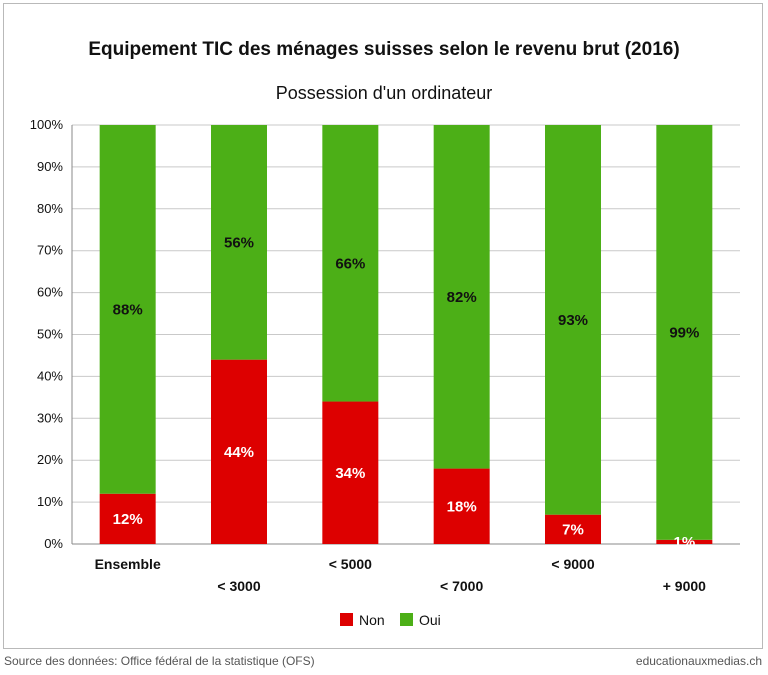 The width and height of the screenshot is (768, 675). What do you see at coordinates (384, 93) in the screenshot?
I see `chart-subtitle: Possession d'un ordinateur` at bounding box center [384, 93].